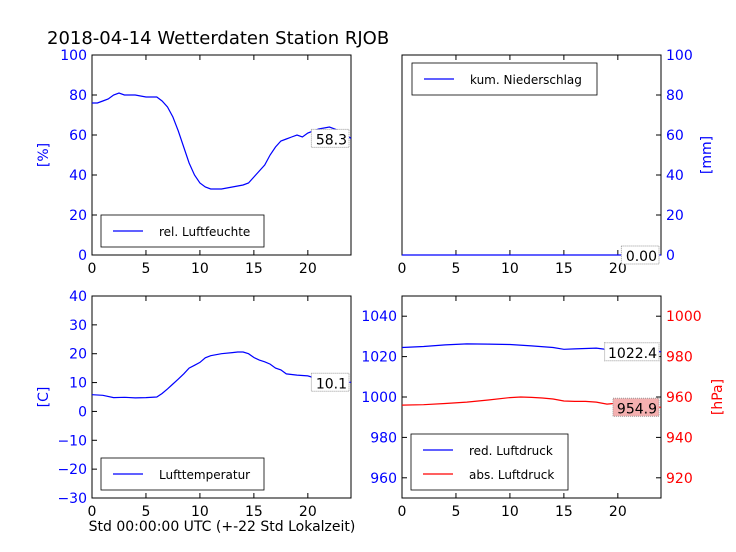 This screenshot has height=552, width=736. What do you see at coordinates (44, 397) in the screenshot?
I see `y-axis-label: [C]` at bounding box center [44, 397].